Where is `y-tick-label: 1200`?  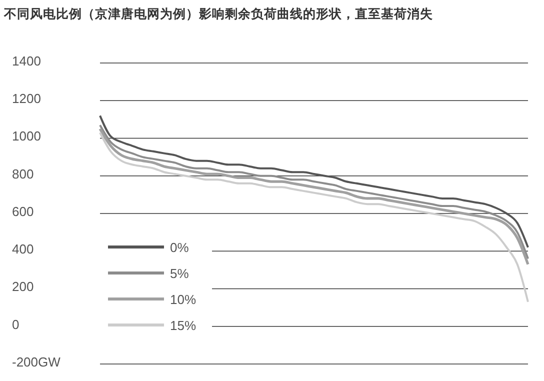
y-tick-label: 1200 is located at coordinates (26, 98).